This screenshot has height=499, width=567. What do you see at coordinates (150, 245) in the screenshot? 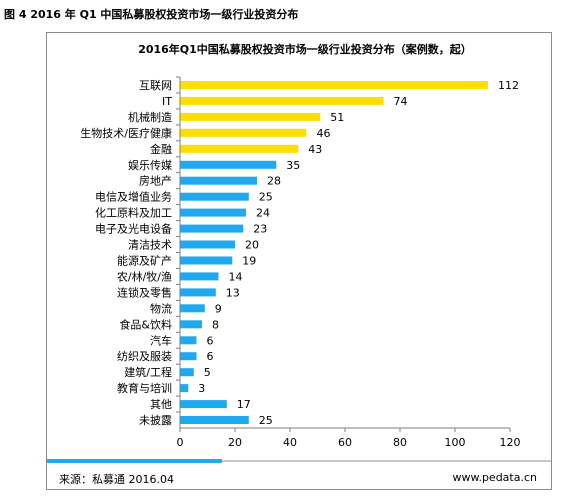
I see `category-label: 清洁技术` at bounding box center [150, 245].